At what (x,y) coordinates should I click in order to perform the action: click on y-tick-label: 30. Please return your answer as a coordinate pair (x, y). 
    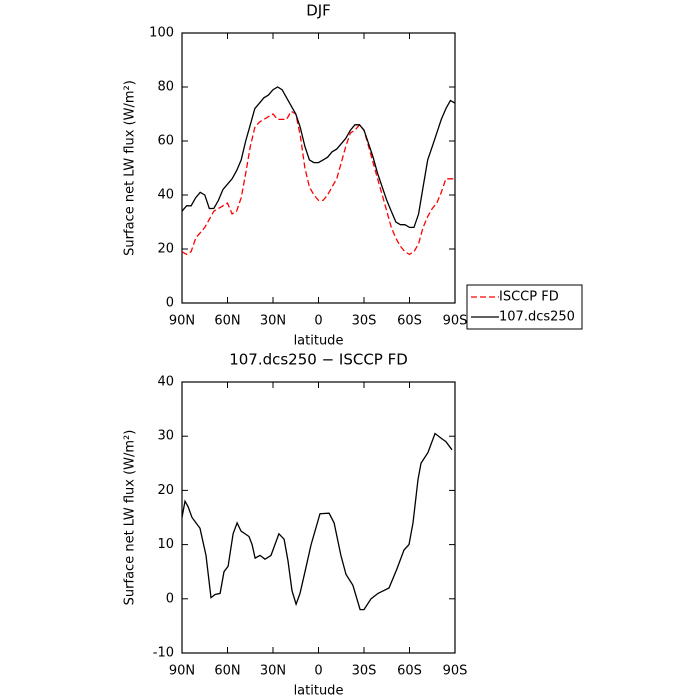
    Looking at the image, I should click on (165, 436).